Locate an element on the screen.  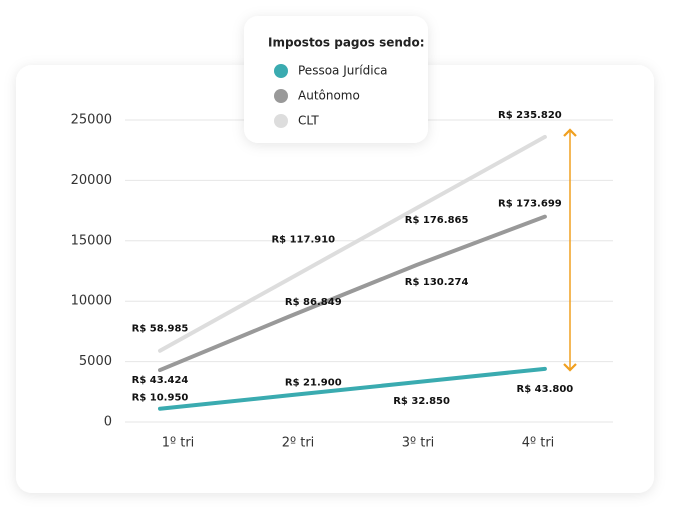
point-label: R$ 130.274 is located at coordinates (437, 282).